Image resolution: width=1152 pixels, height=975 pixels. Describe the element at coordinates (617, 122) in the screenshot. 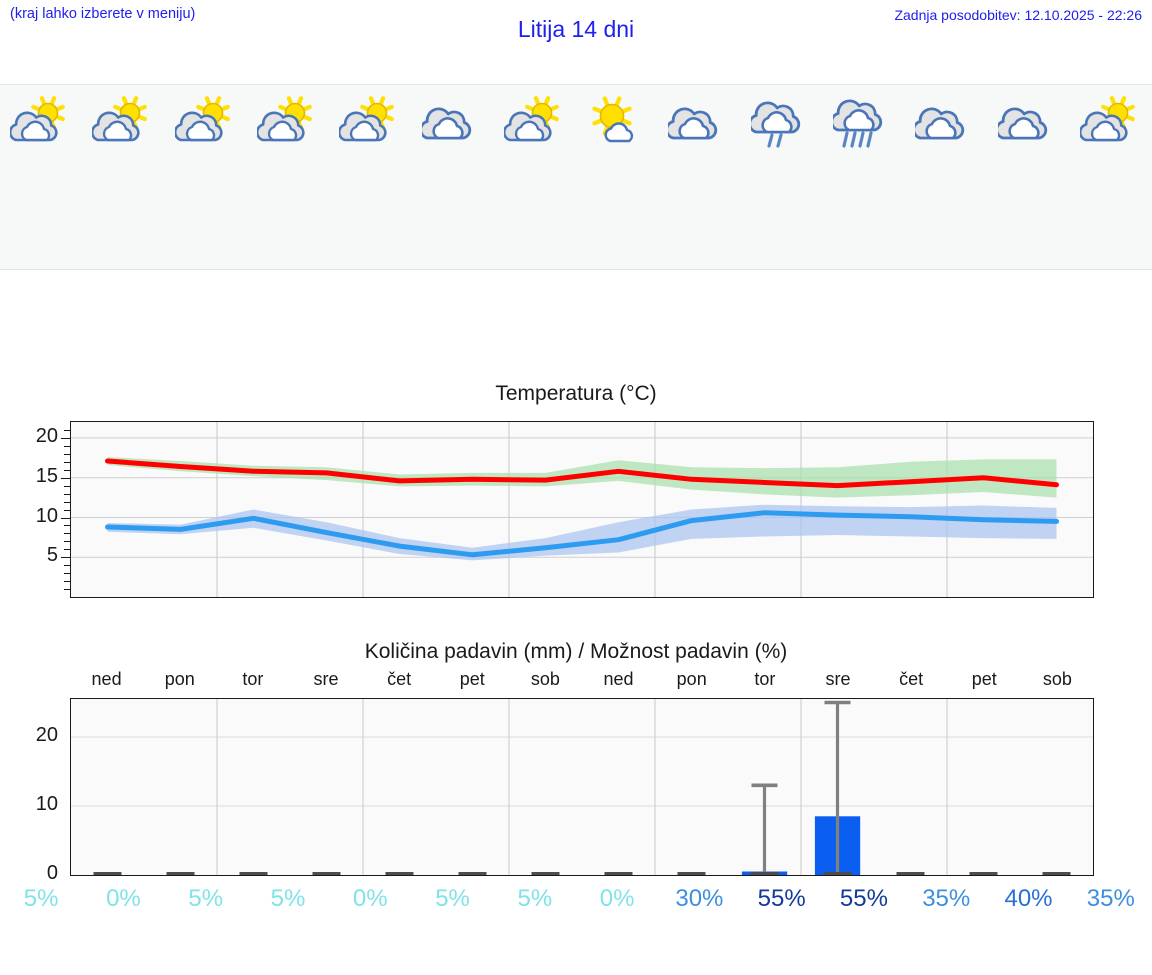

I see `mostly-sunny-icon` at that location.